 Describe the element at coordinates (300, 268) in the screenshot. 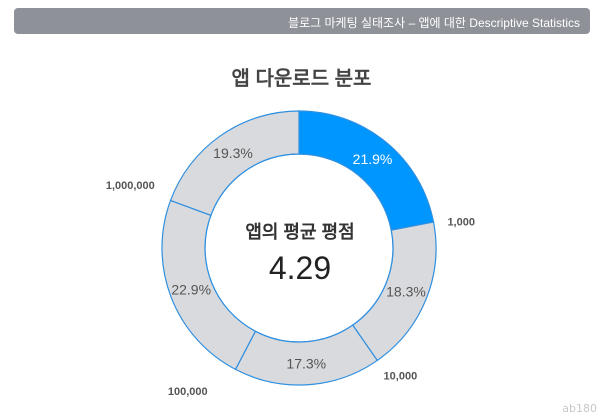

I see `center-value: 4.29` at that location.